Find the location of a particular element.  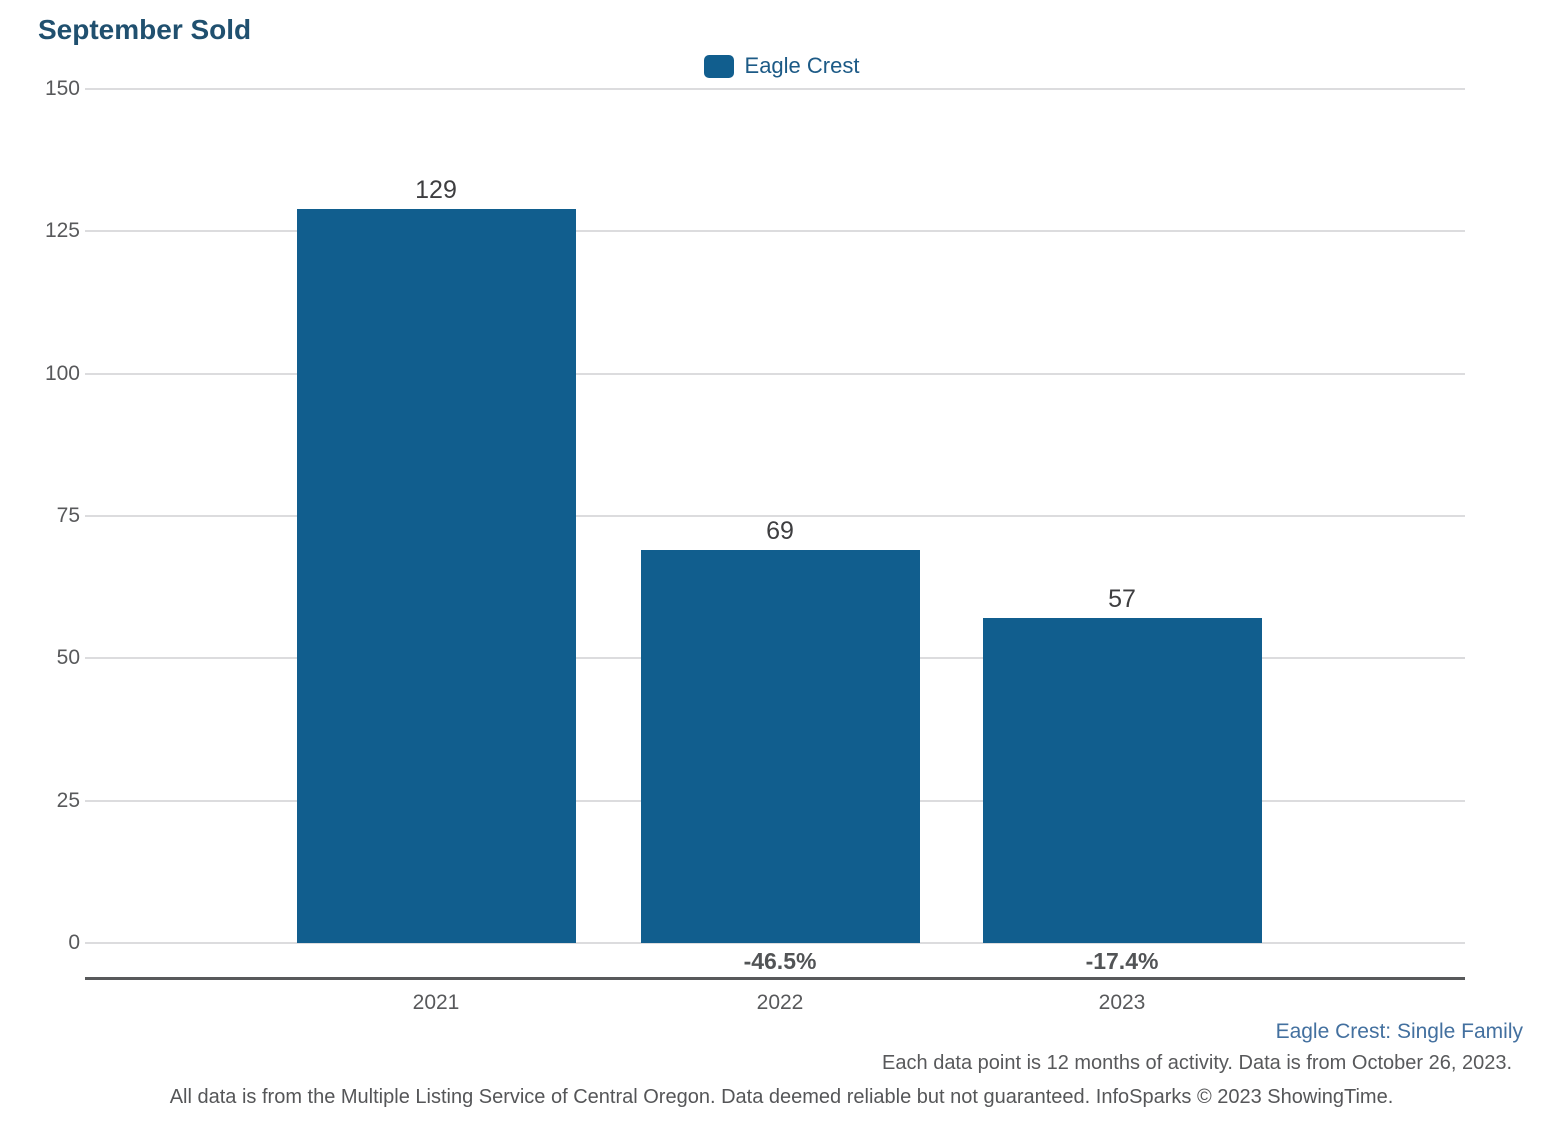

x-tick-label-2022: 2022 is located at coordinates (780, 1002).